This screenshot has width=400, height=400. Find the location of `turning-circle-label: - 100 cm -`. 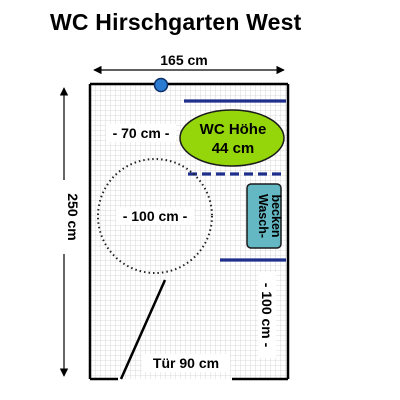

turning-circle-label: - 100 cm - is located at coordinates (155, 216).